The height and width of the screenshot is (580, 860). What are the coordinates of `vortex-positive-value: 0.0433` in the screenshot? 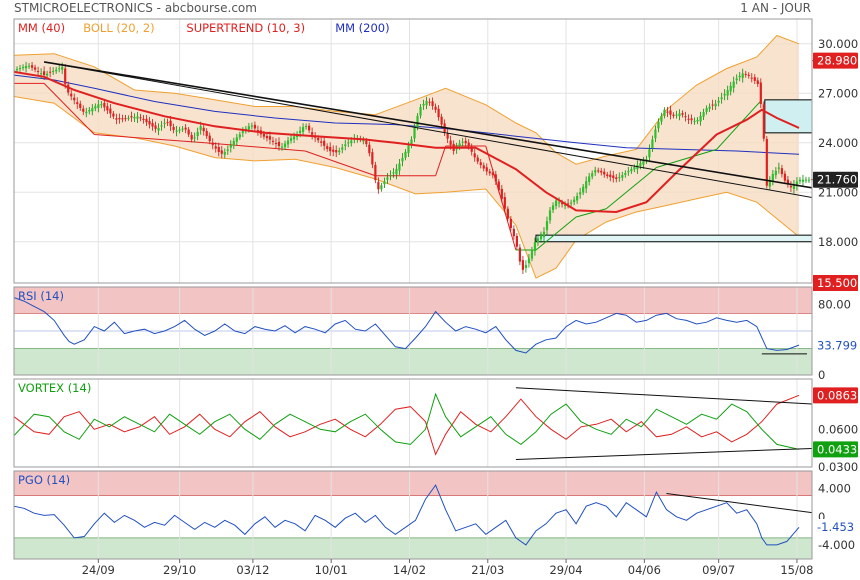 It's located at (837, 449).